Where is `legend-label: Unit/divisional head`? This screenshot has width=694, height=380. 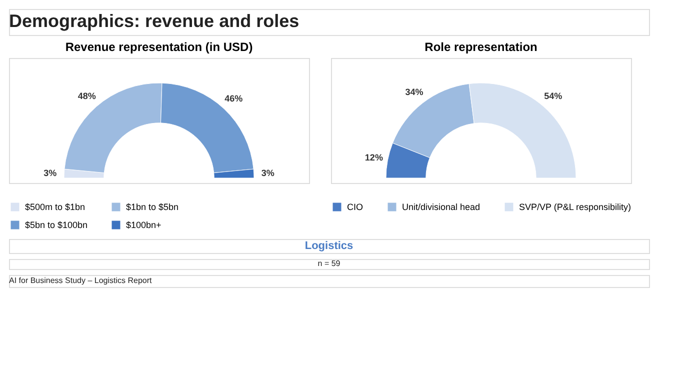 legend-label: Unit/divisional head is located at coordinates (441, 207).